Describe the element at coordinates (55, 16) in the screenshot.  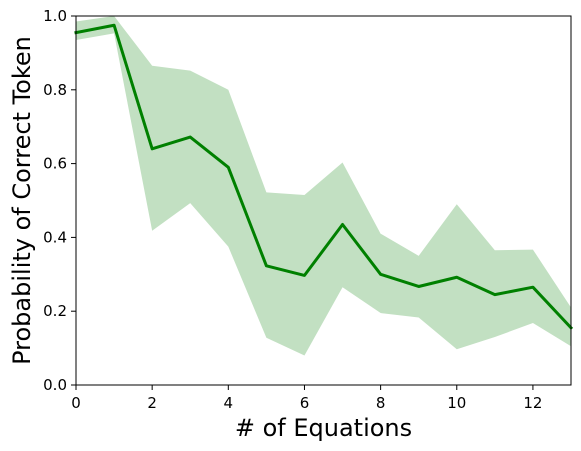
I see `y-tick-label: 1.0` at that location.